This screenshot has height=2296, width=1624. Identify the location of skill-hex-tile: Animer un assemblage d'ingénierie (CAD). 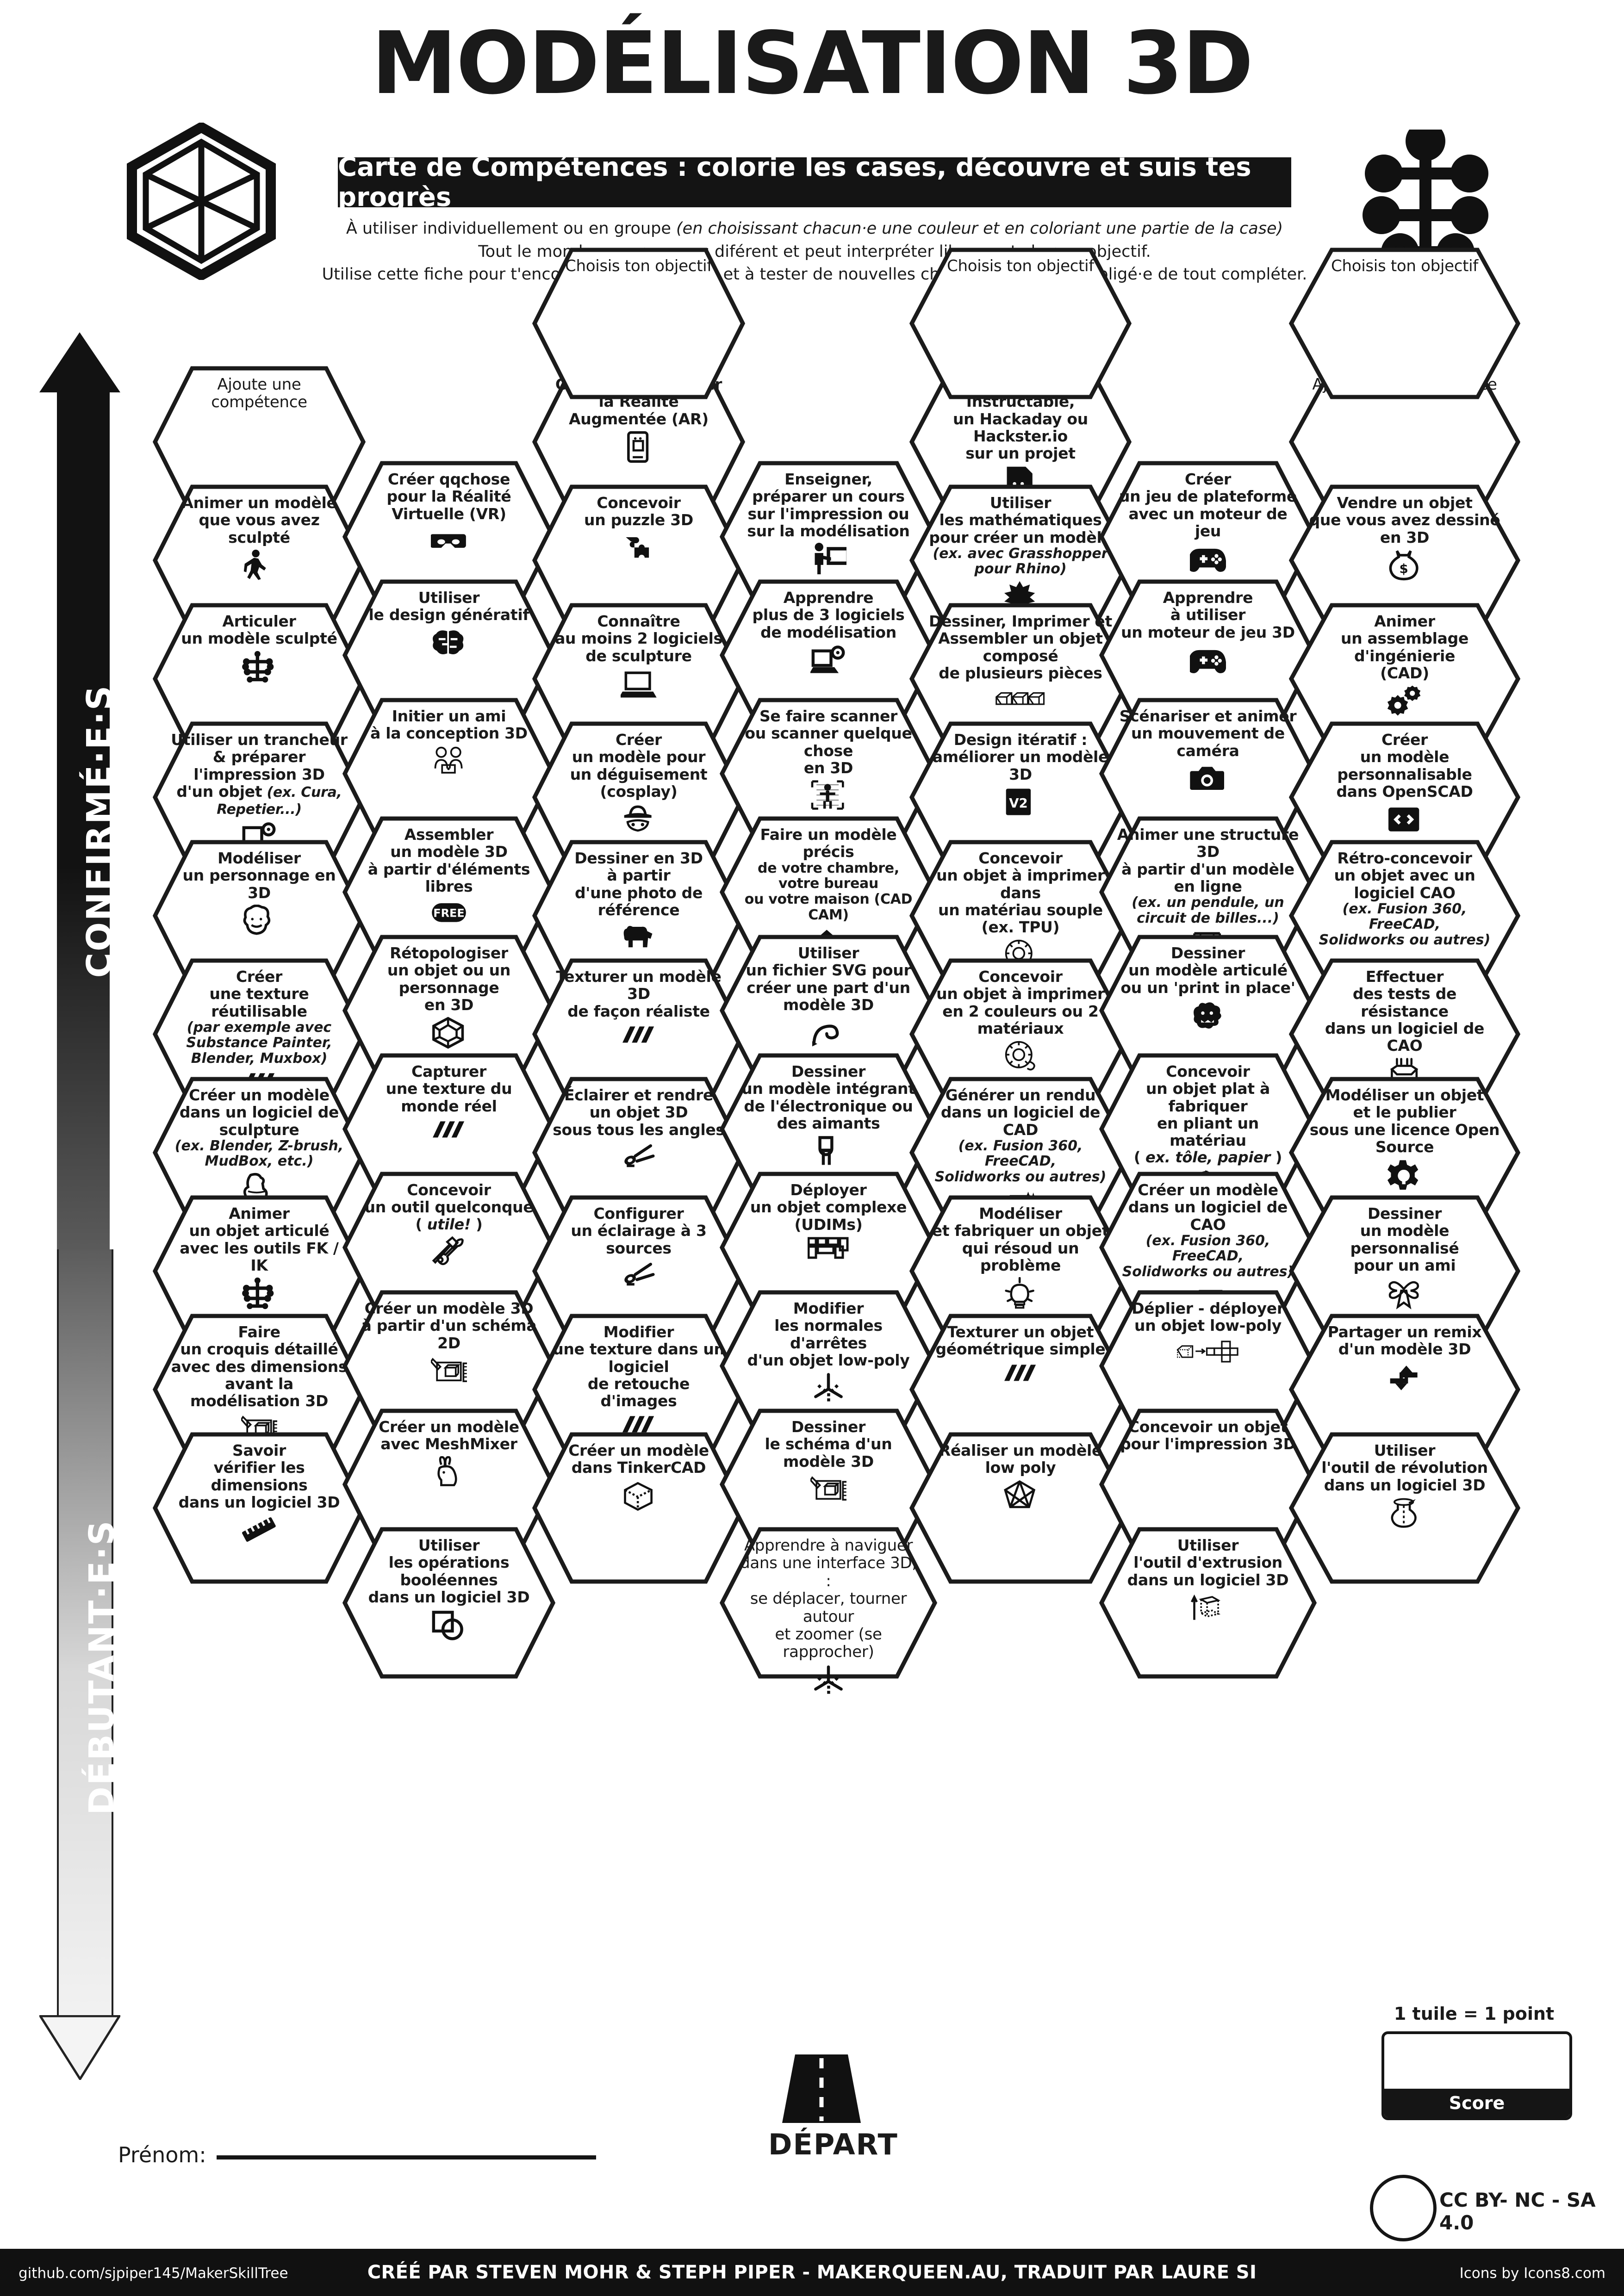
(1404, 679).